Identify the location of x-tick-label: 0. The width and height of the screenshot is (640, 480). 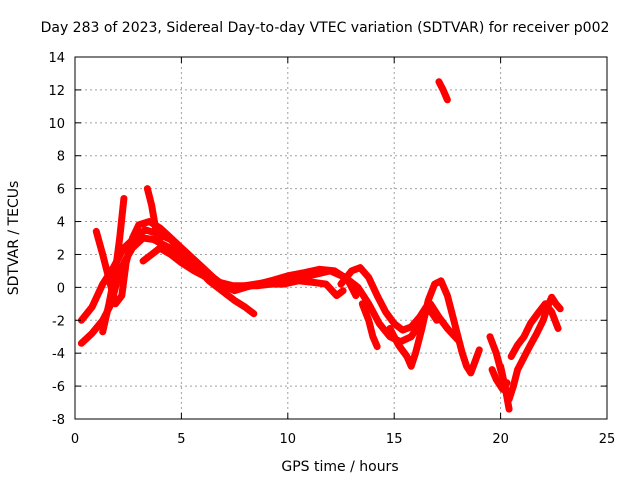
(75, 439).